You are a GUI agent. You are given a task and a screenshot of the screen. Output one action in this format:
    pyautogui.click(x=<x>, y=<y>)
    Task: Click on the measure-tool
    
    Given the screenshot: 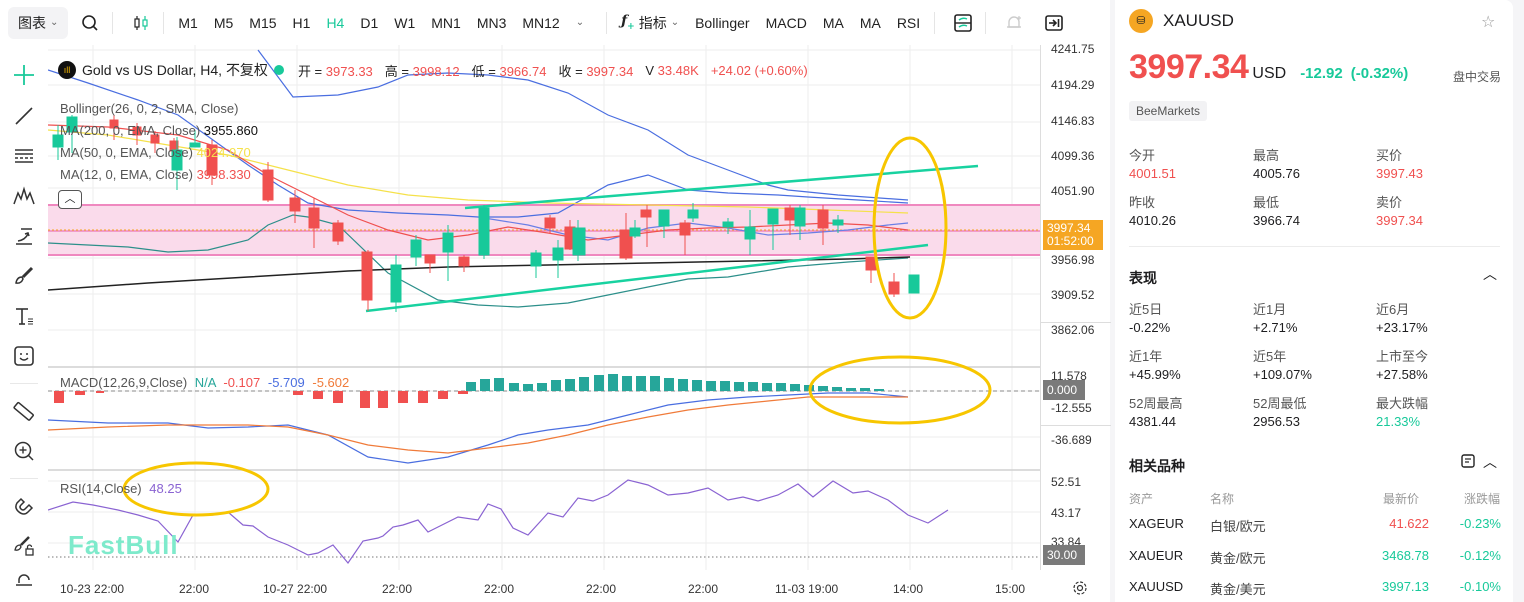 What is the action you would take?
    pyautogui.click(x=24, y=411)
    